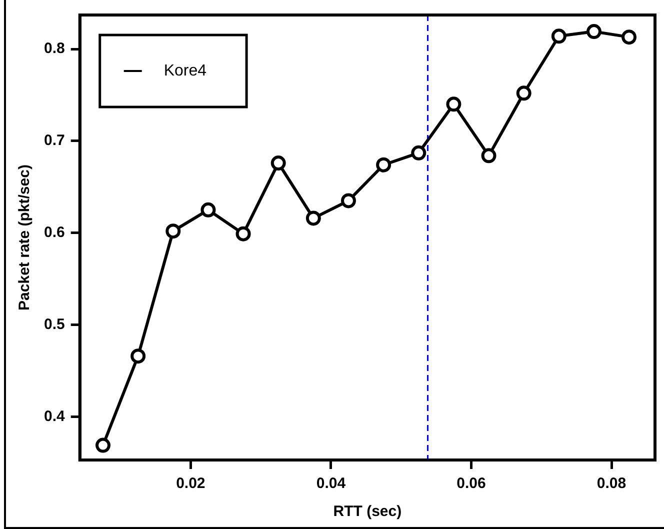  What do you see at coordinates (54, 141) in the screenshot?
I see `y-tick-label: 0.7` at bounding box center [54, 141].